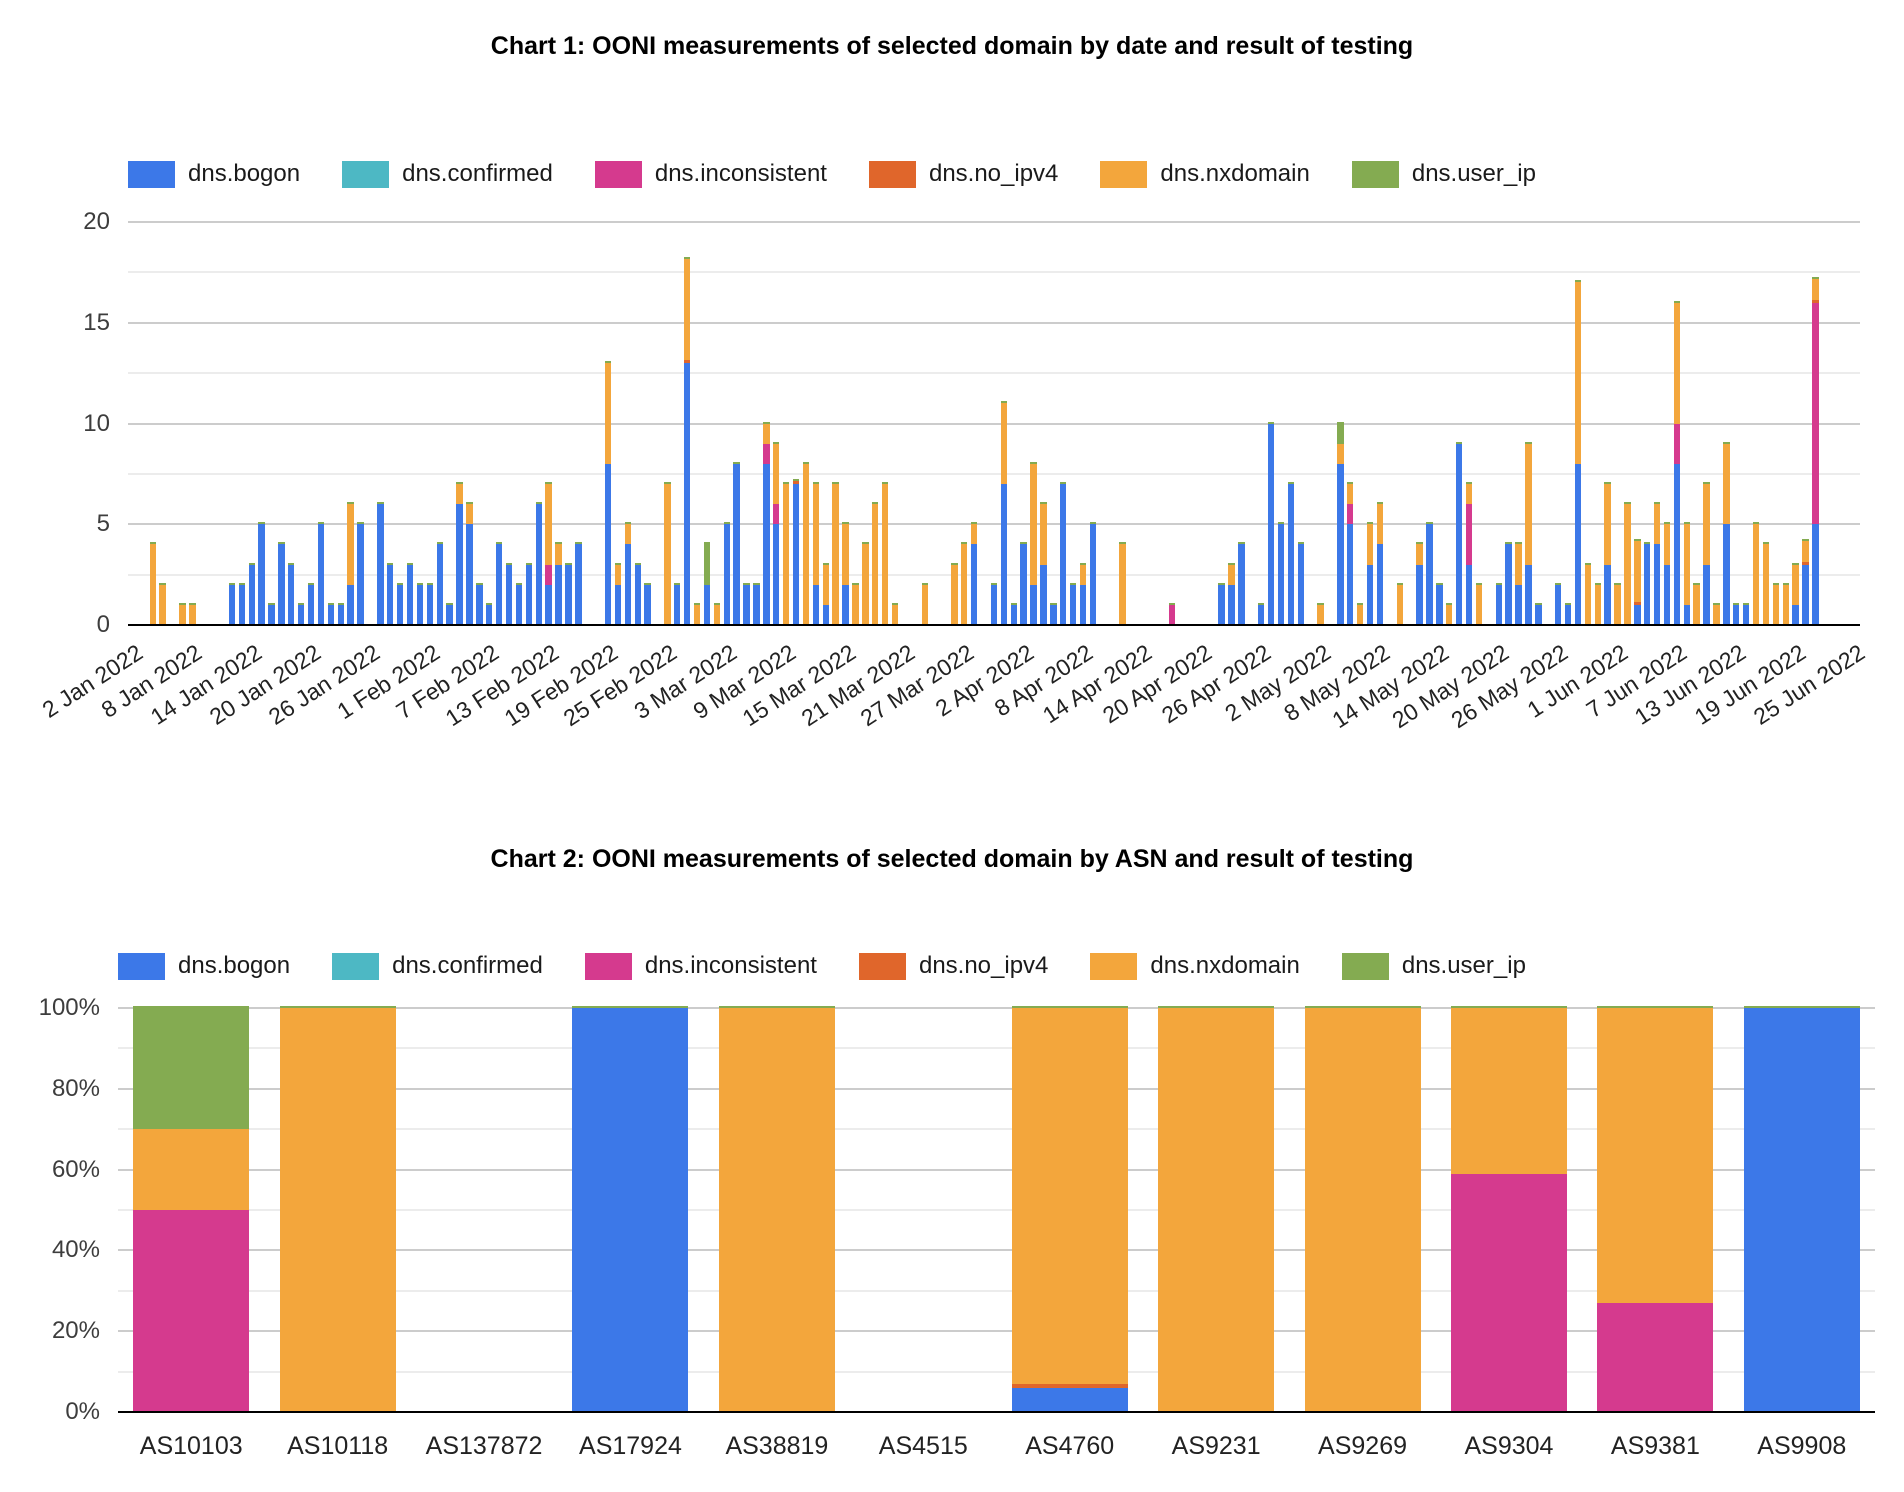  Describe the element at coordinates (1362, 1209) in the screenshot. I see `bar-AS9269` at that location.